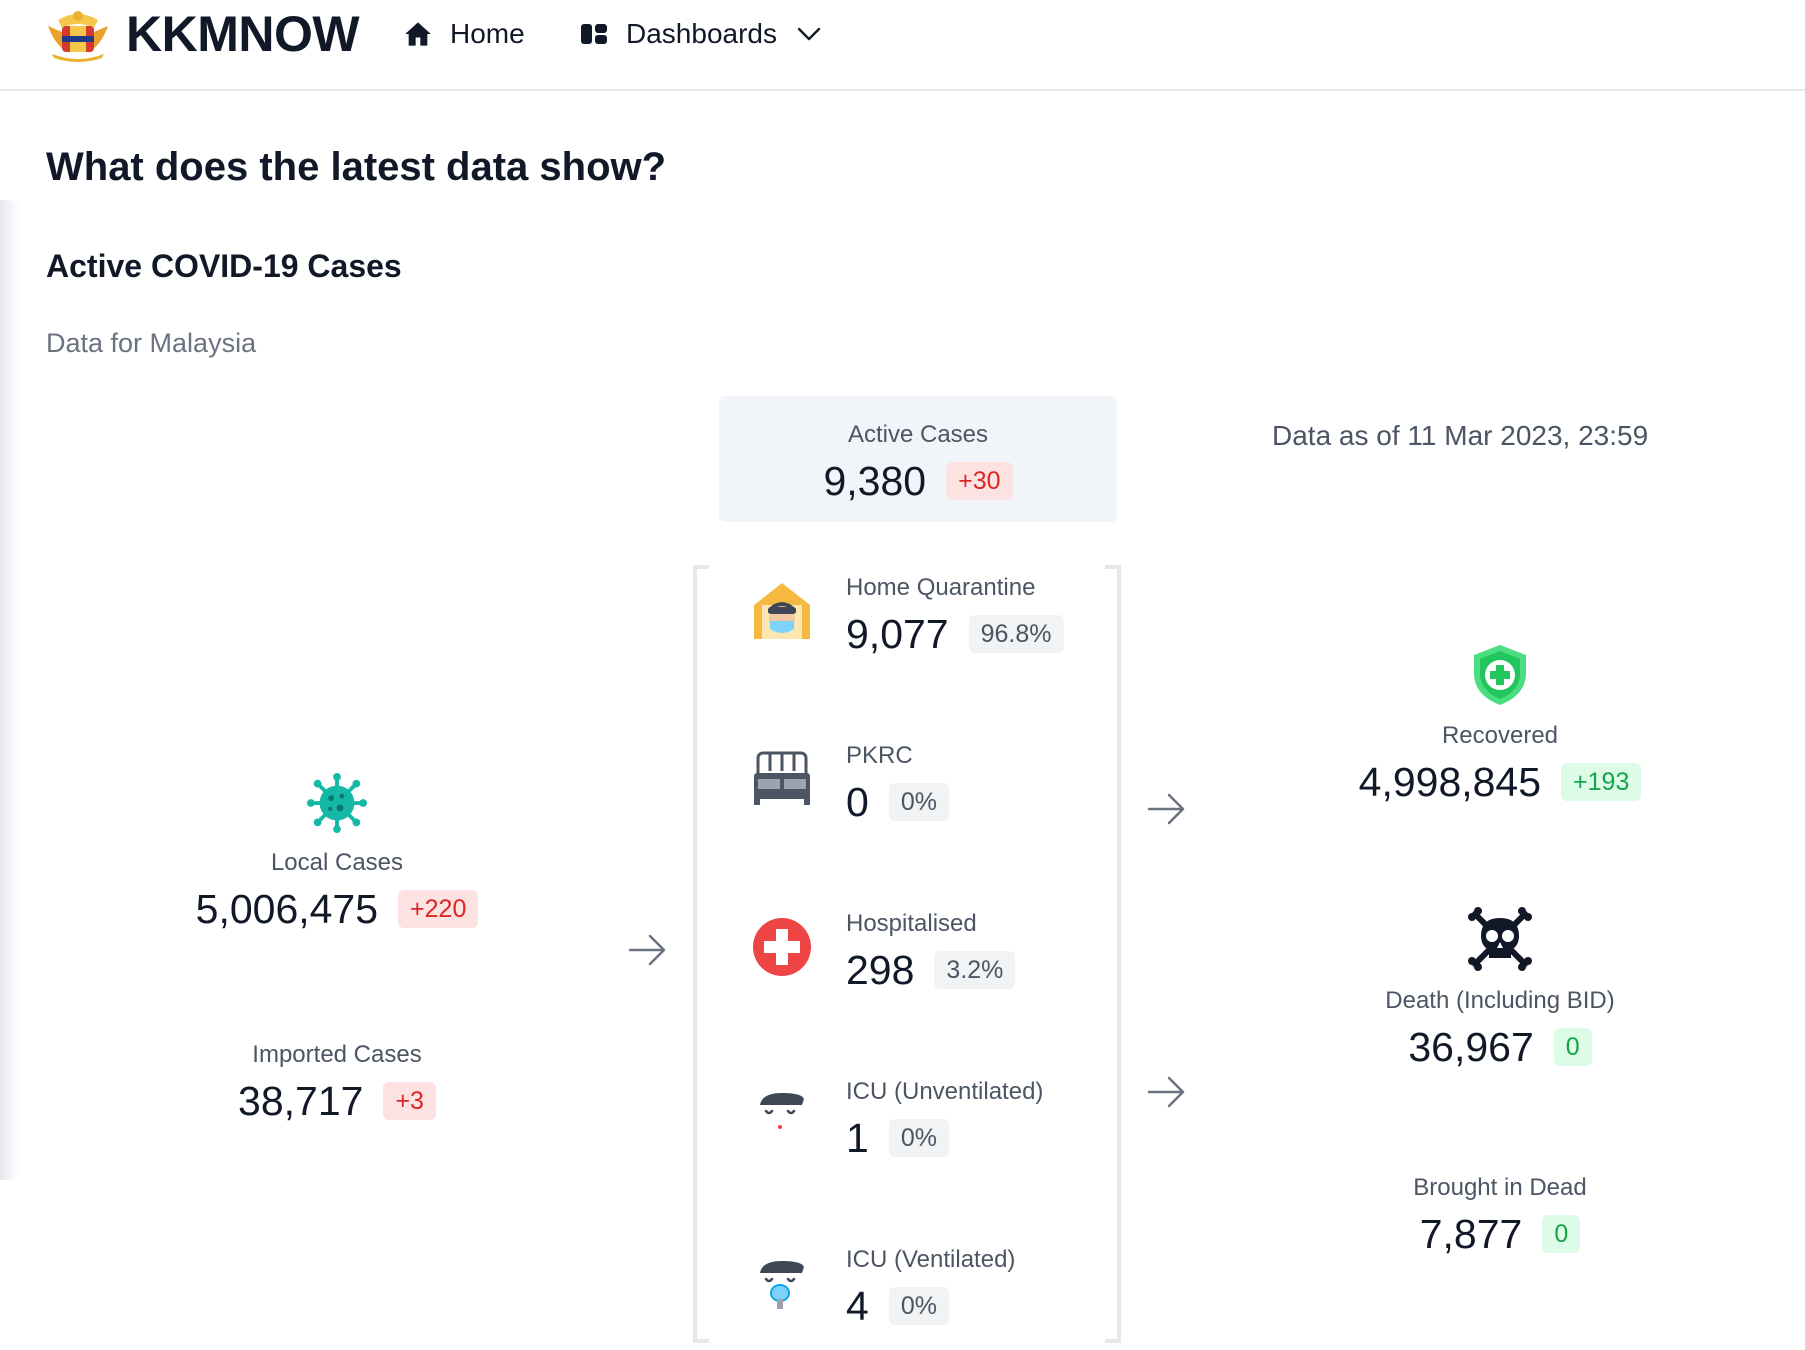  I want to click on icu-unventilated-label: ICU (Unventilated), so click(945, 1091).